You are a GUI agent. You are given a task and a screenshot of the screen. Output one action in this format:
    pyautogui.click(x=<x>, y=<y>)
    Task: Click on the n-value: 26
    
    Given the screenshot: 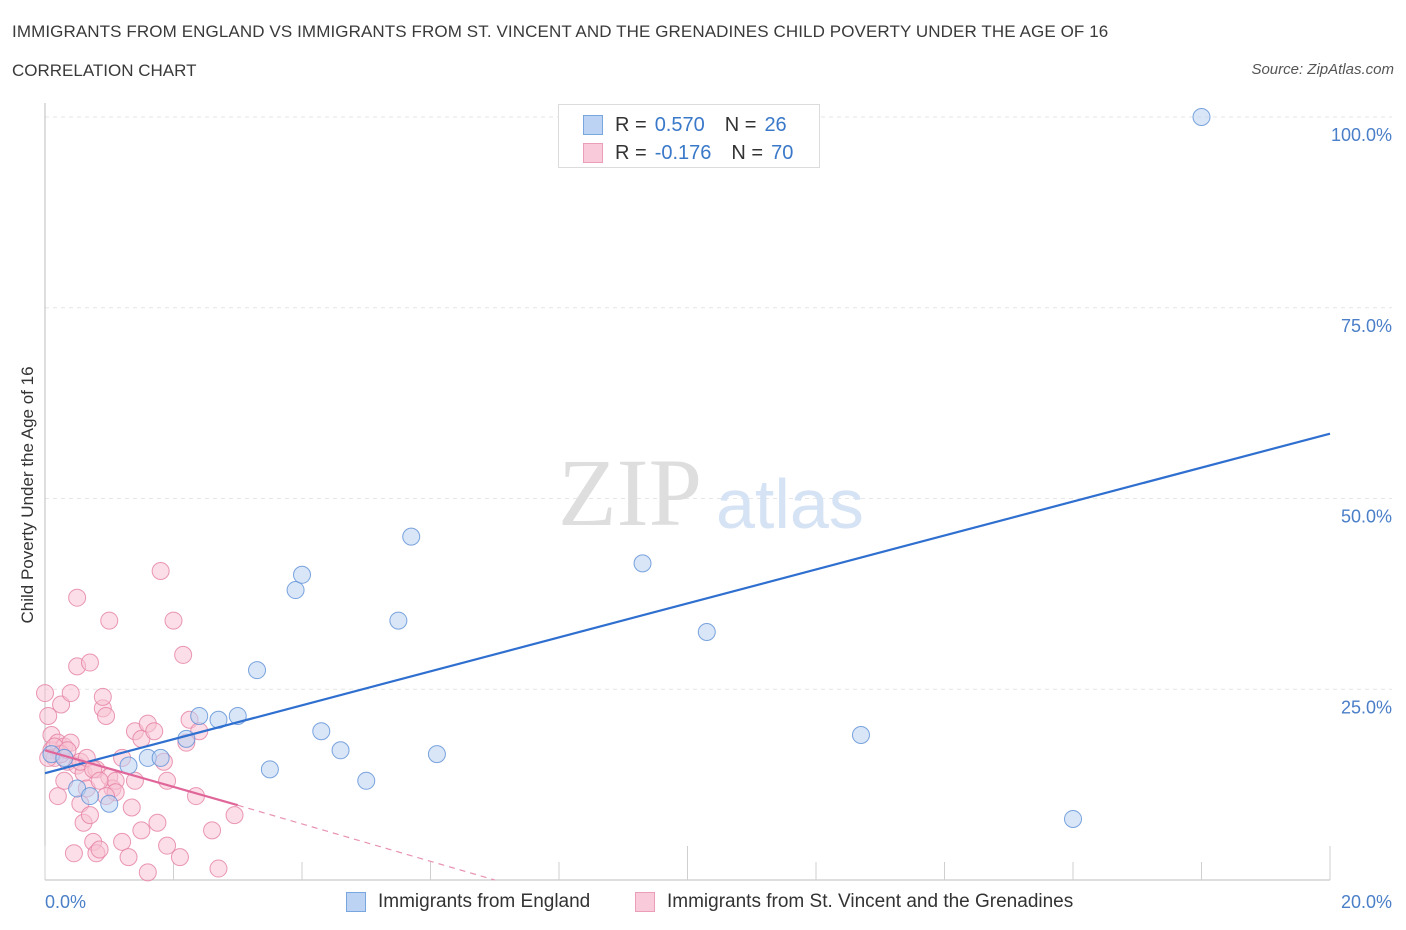 What is the action you would take?
    pyautogui.click(x=775, y=124)
    